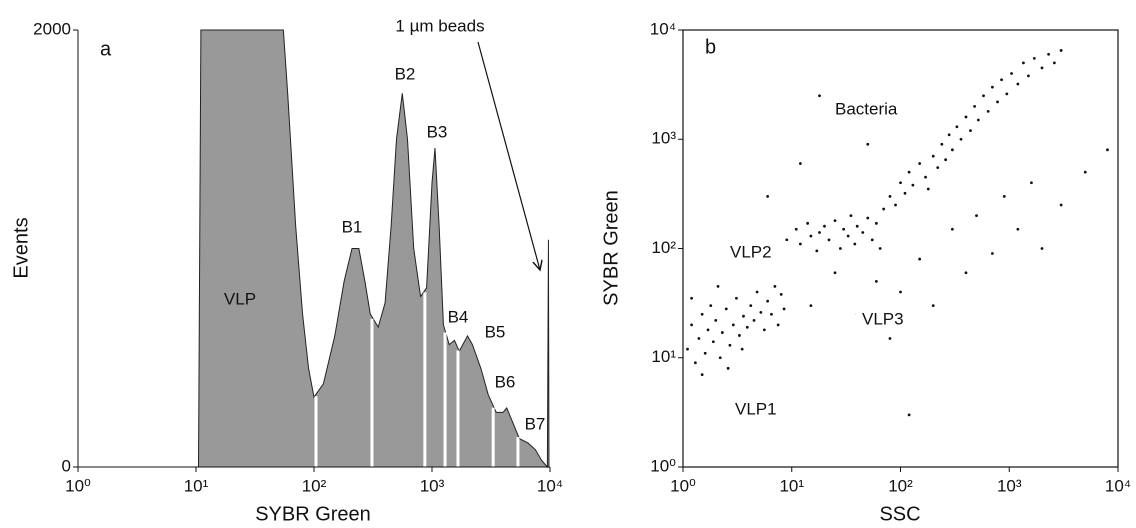 This screenshot has height=528, width=1136. I want to click on annotation: VLP3, so click(883, 318).